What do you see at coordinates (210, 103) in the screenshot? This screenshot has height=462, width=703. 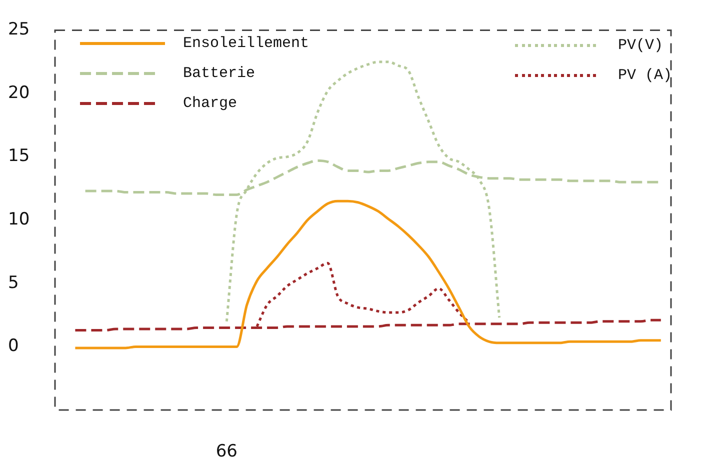 I see `legend-label: Charge` at bounding box center [210, 103].